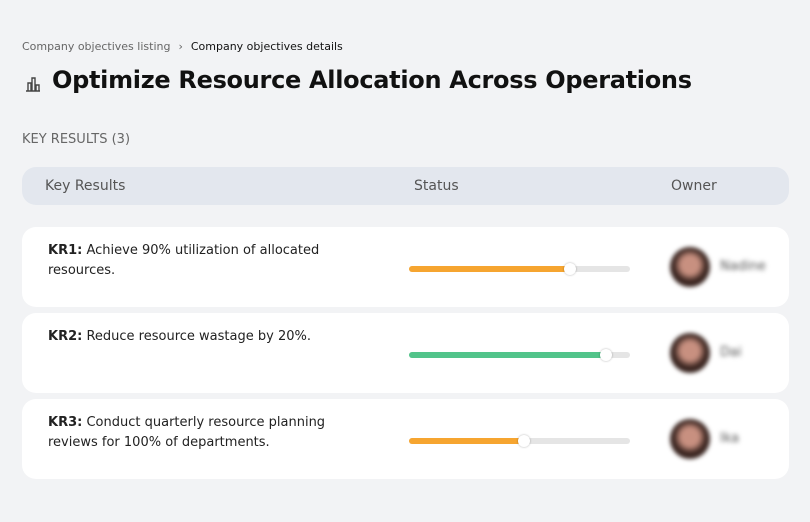 The height and width of the screenshot is (522, 810). I want to click on key-result-label: KR2:, so click(65, 336).